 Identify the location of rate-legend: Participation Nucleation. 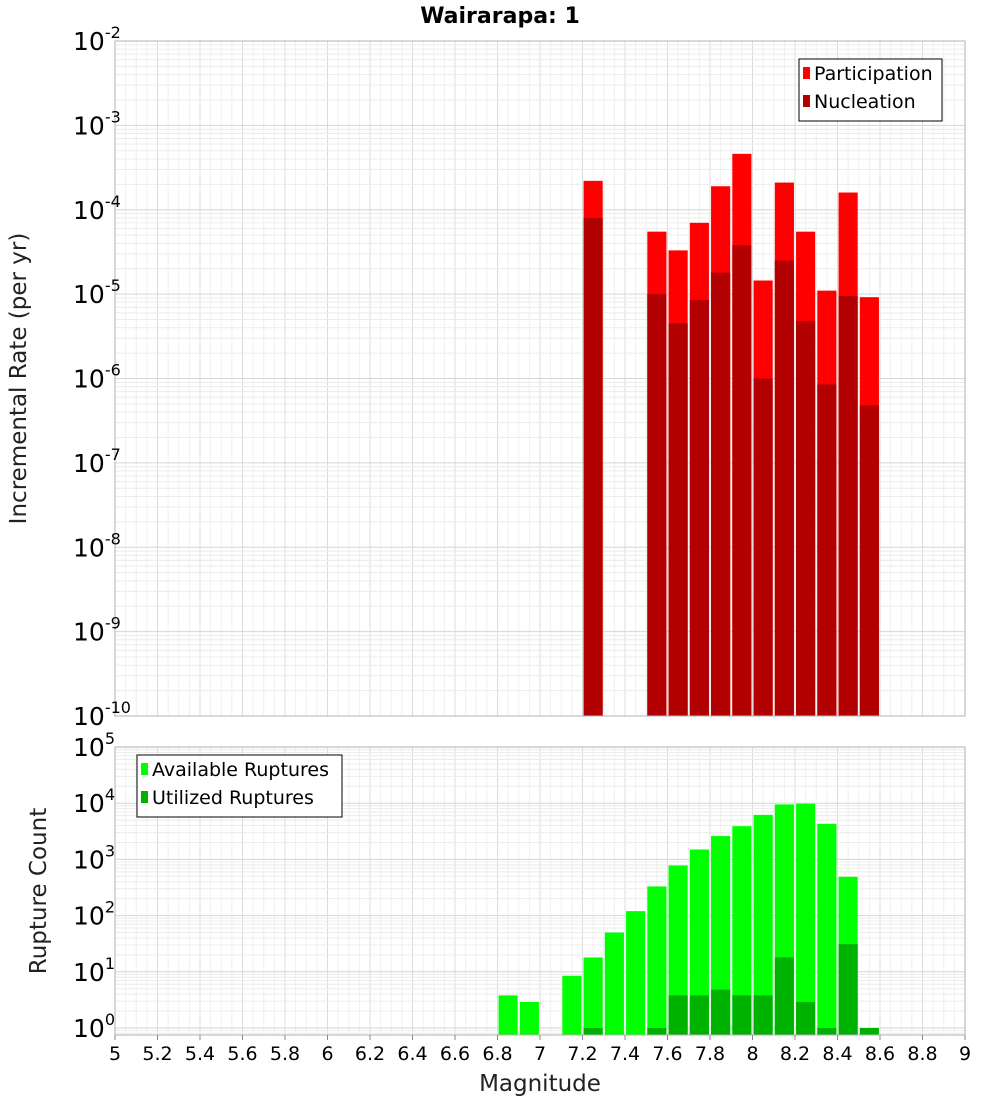
(870, 90).